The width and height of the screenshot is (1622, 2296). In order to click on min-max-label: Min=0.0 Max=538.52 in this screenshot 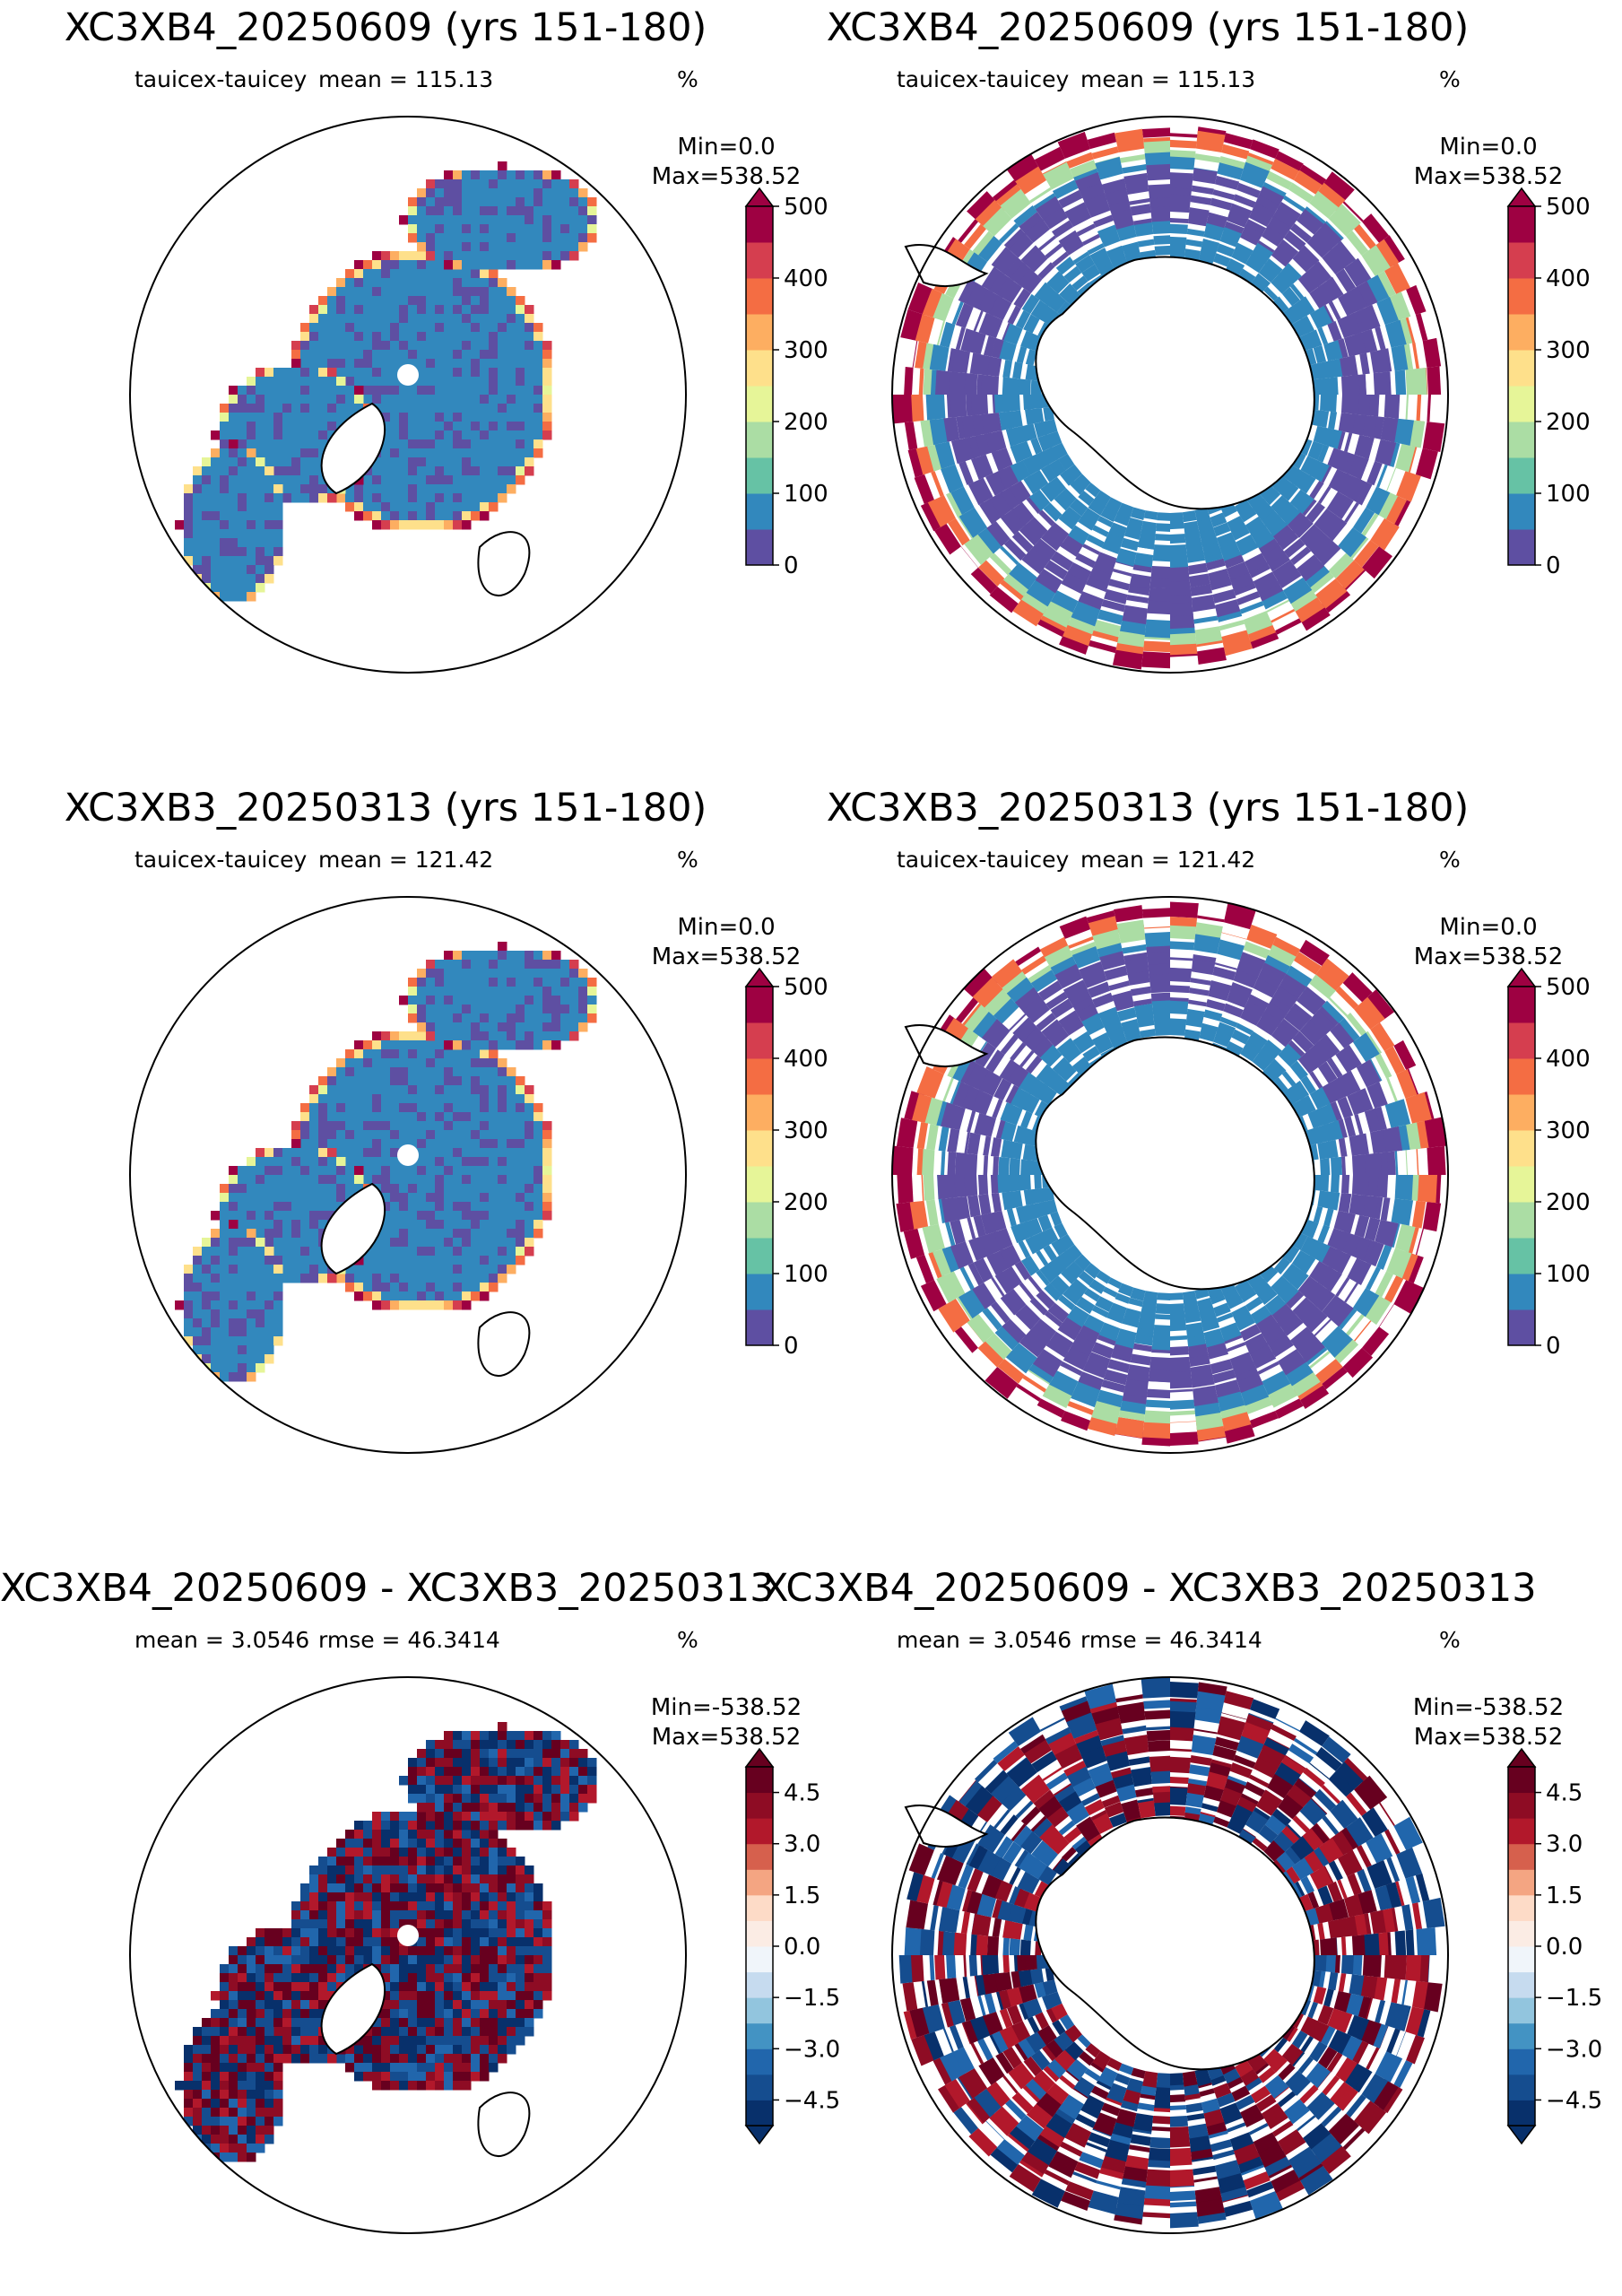, I will do `click(1488, 162)`.